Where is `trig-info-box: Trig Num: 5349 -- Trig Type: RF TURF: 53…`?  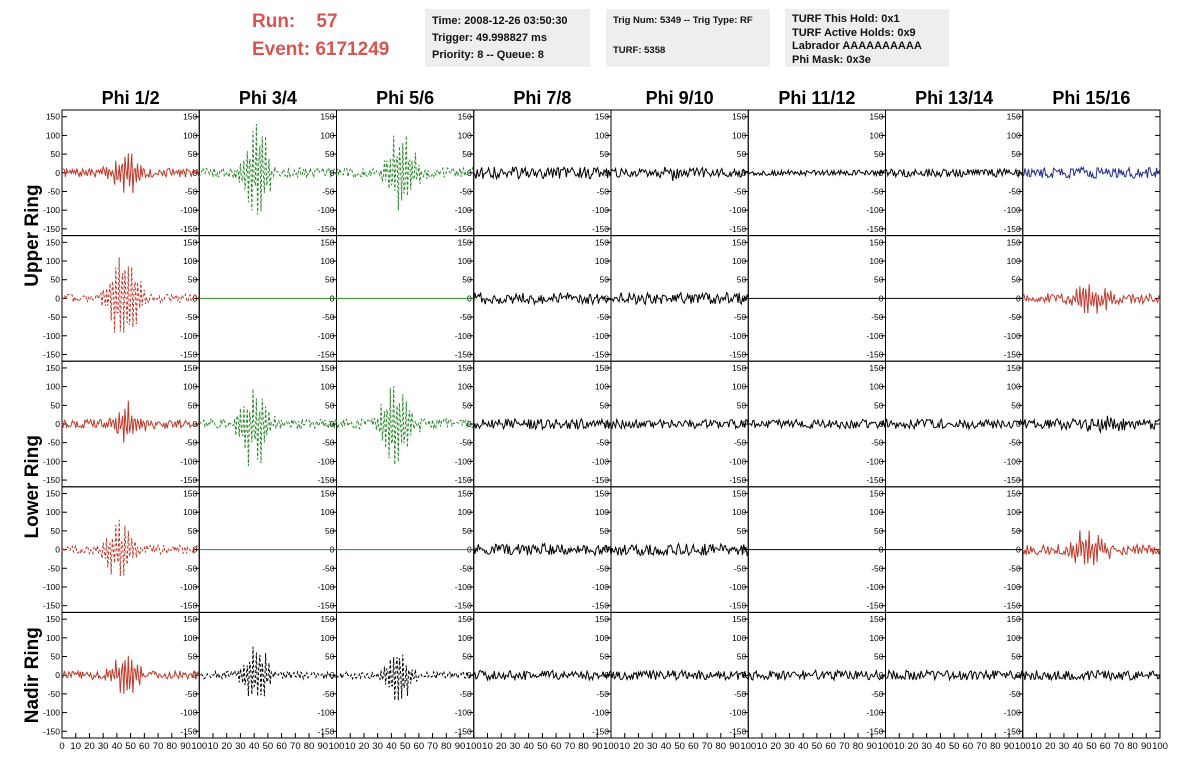
trig-info-box: Trig Num: 5349 -- Trig Type: RF TURF: 53… is located at coordinates (688, 38).